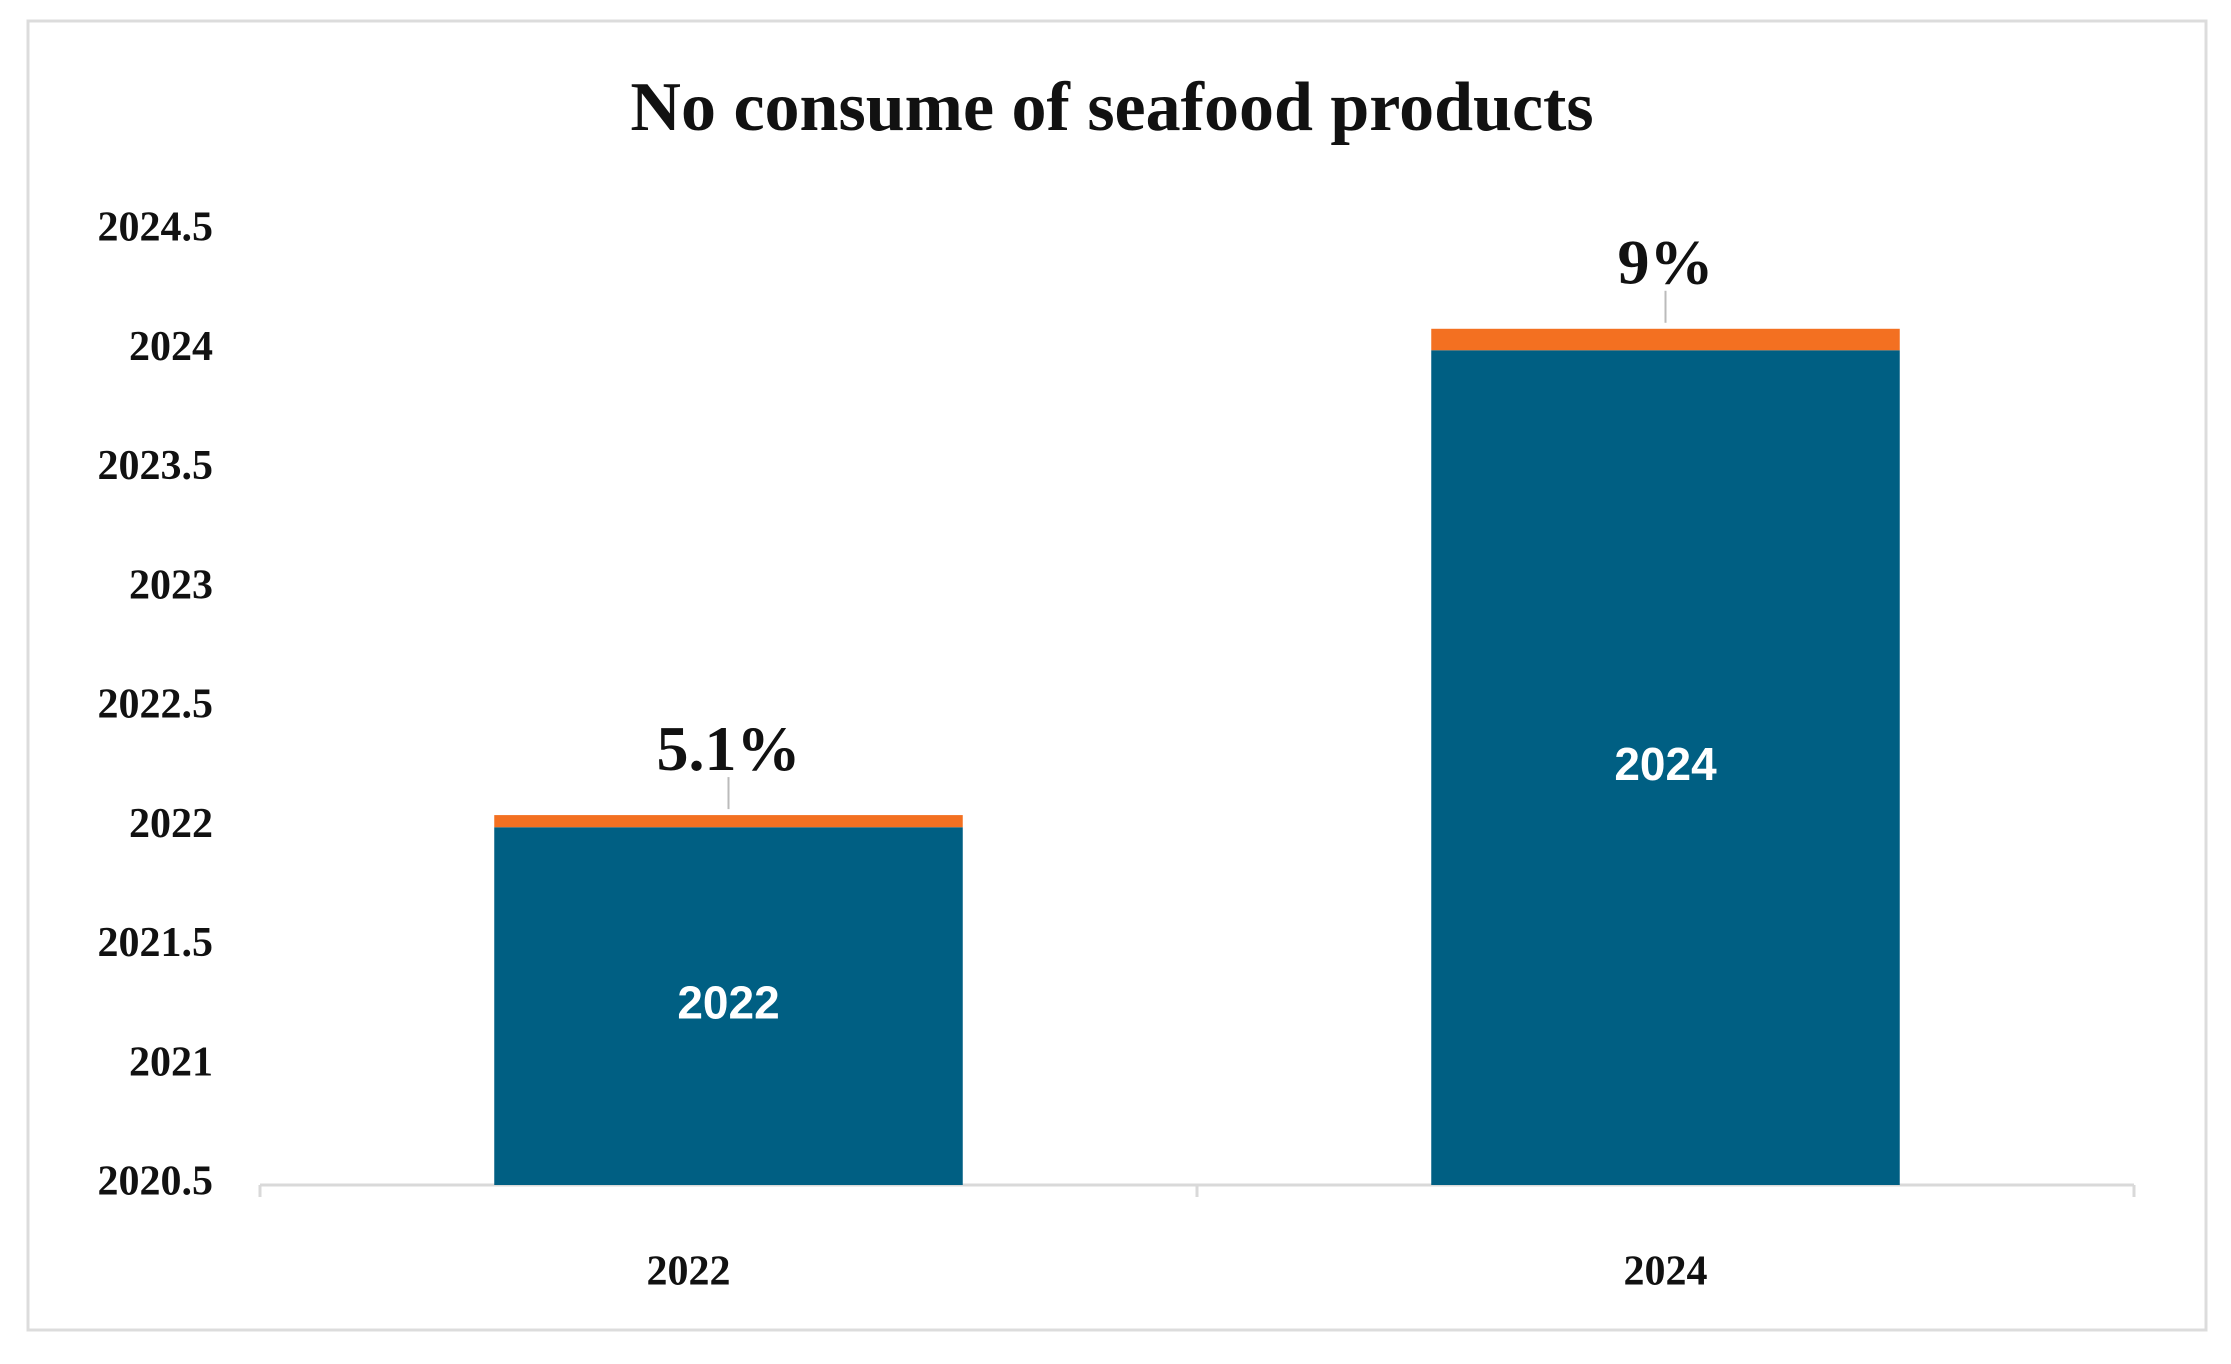 The height and width of the screenshot is (1364, 2231). I want to click on y-tick-label: 2022, so click(171, 824).